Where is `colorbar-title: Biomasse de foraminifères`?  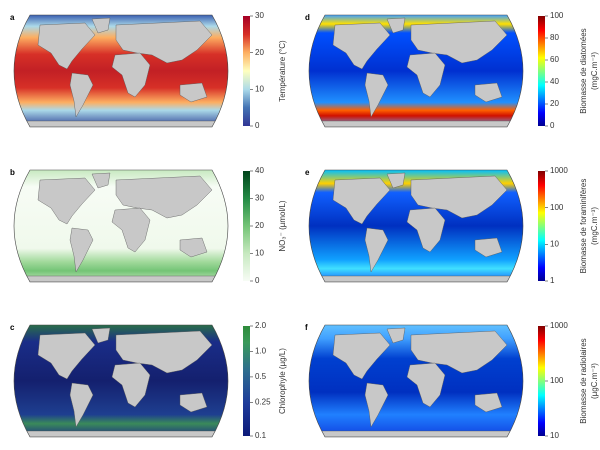
colorbar-title: Biomasse de foraminifères is located at coordinates (583, 226).